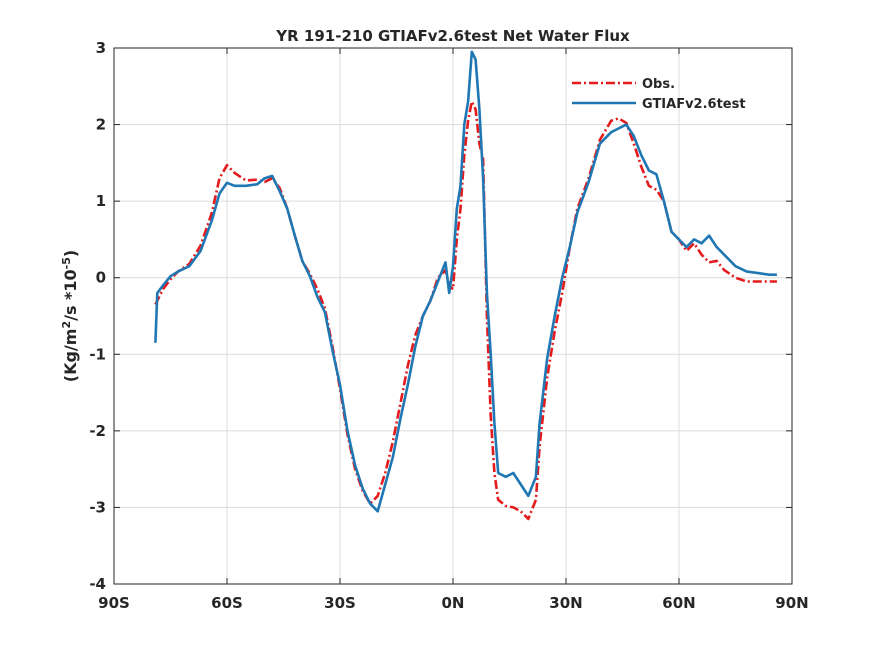  I want to click on y-tick-label: -1, so click(97, 354).